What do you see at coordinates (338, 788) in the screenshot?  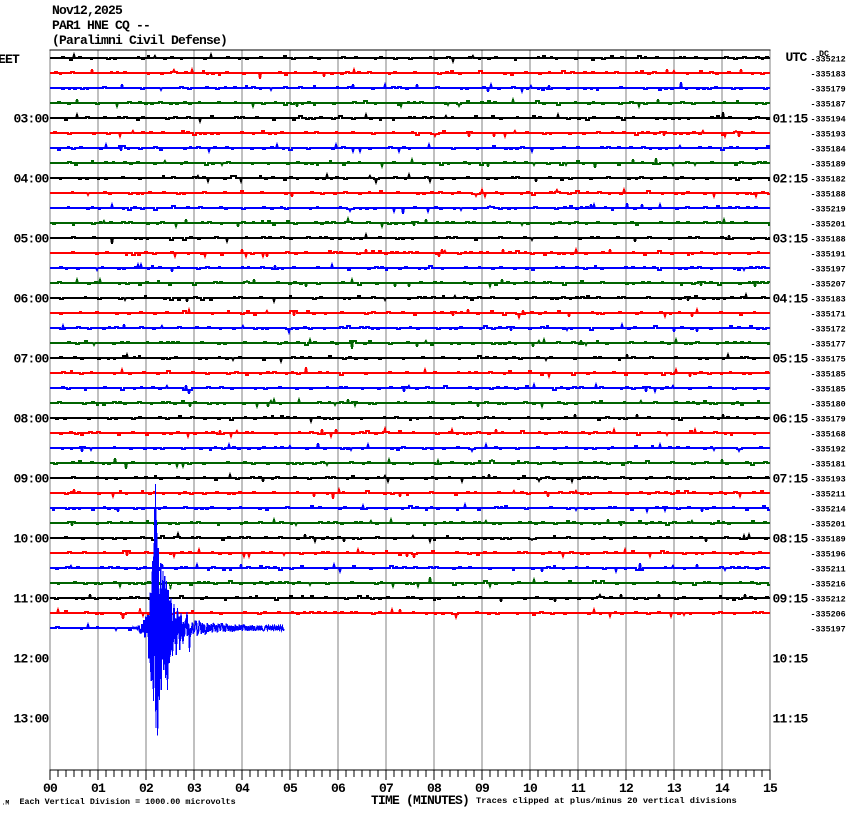 I see `svg-text: 06` at bounding box center [338, 788].